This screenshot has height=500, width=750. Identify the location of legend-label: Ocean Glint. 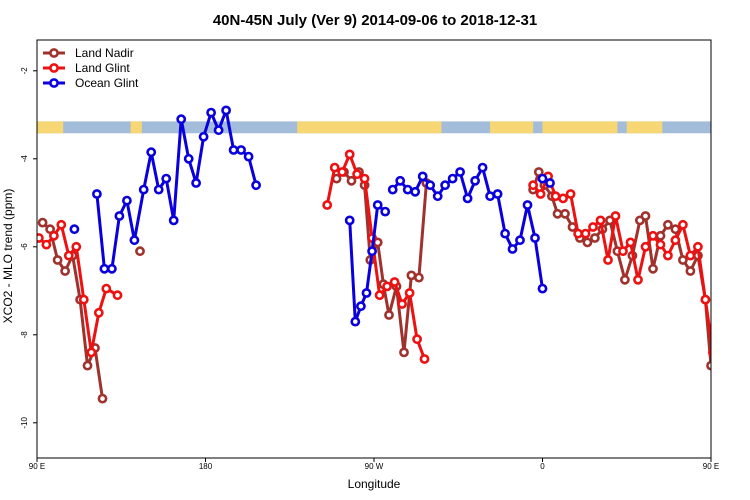
(107, 83).